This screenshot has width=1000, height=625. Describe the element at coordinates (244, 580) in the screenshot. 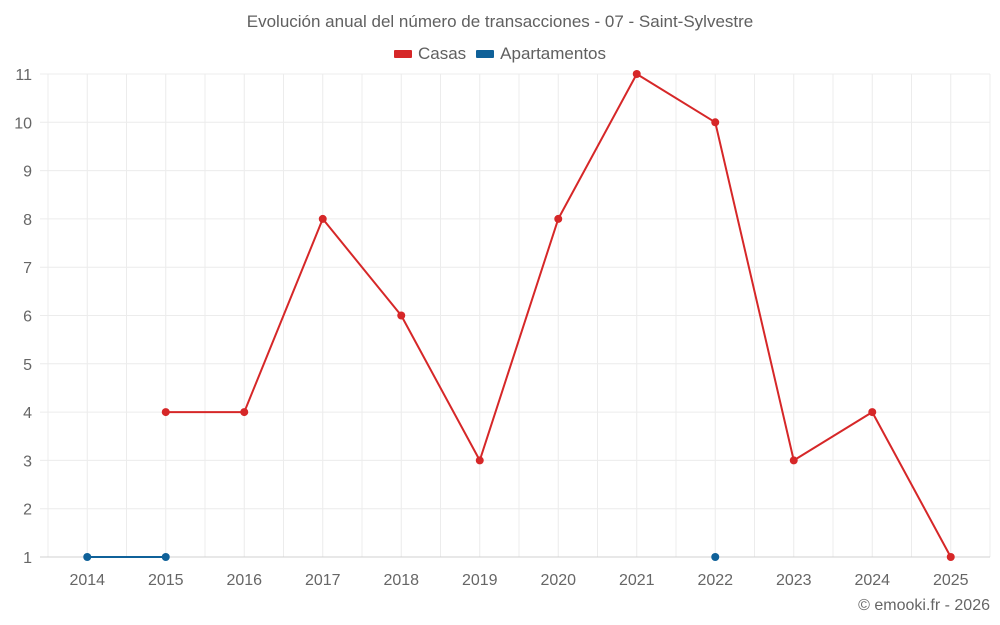

I see `x-tick-label: 2016` at that location.